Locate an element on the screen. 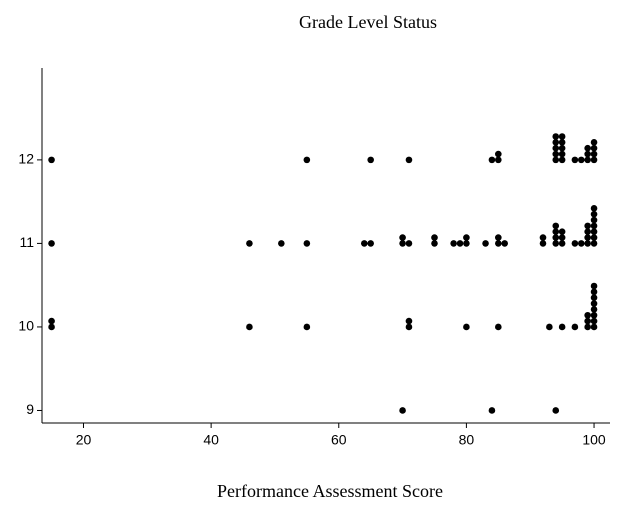  x-tick-label: 20 is located at coordinates (84, 440).